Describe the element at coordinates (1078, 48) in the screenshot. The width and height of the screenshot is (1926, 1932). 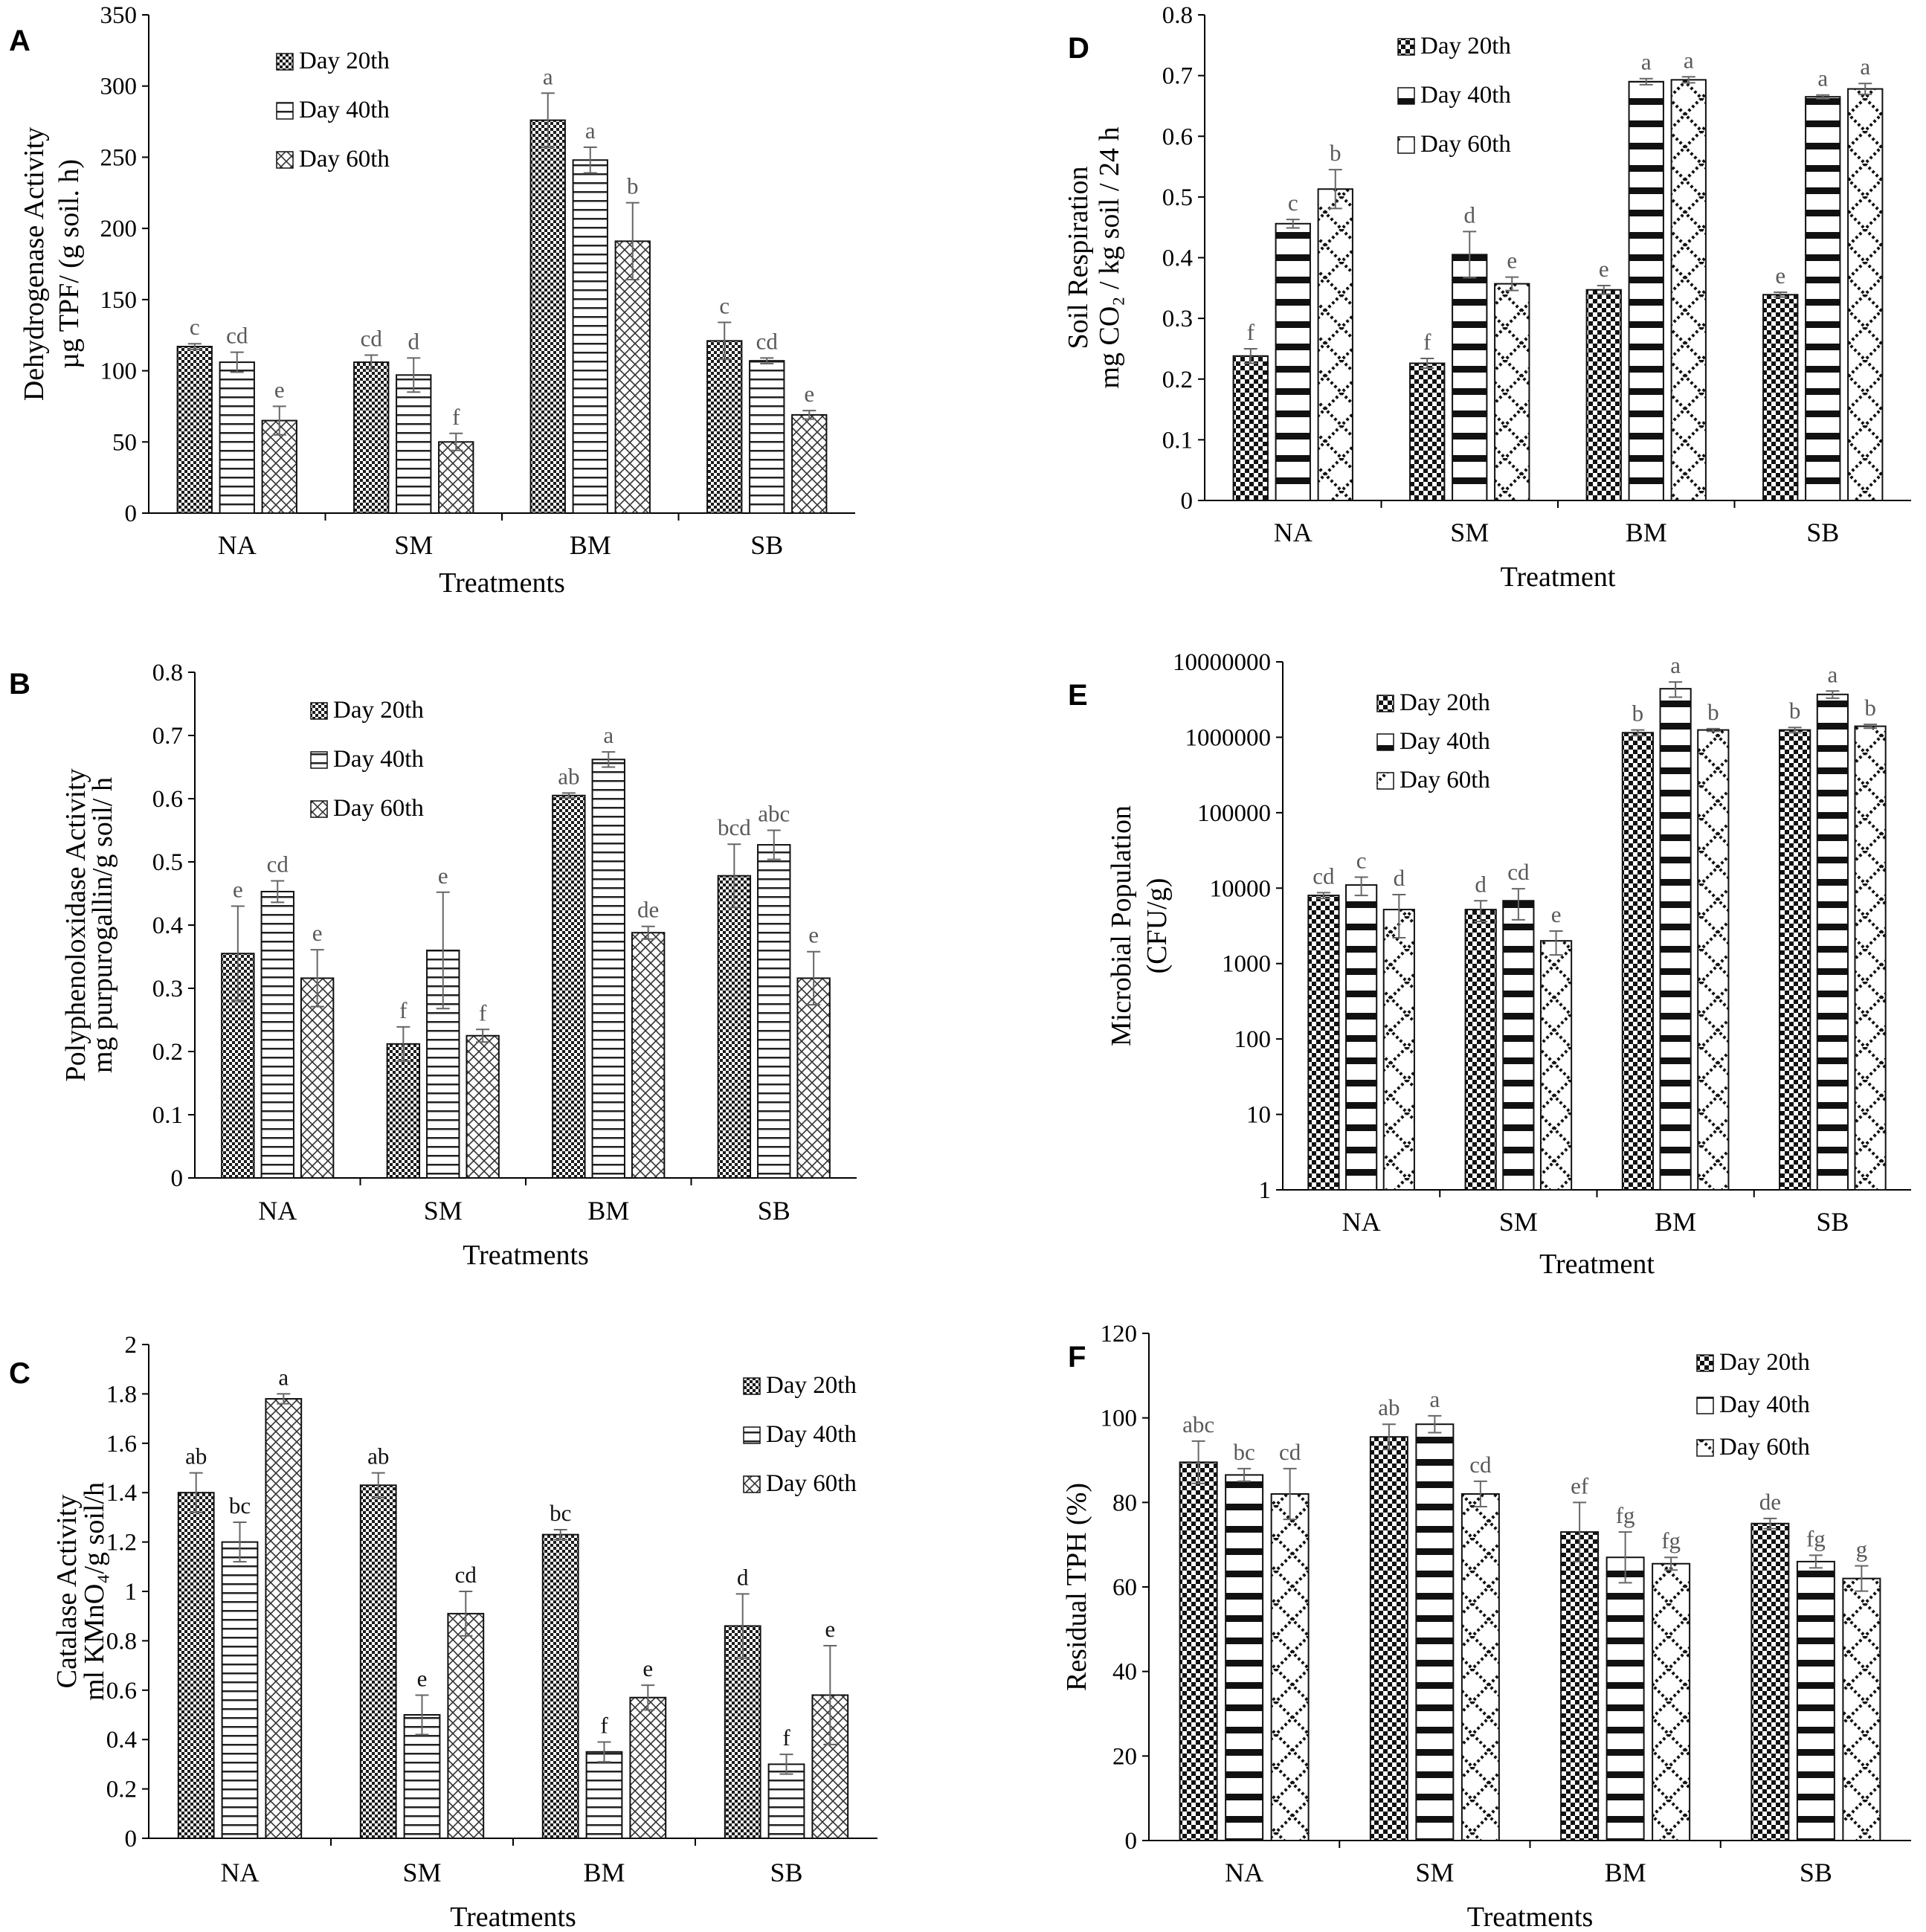
I see `panel-letter: D` at that location.